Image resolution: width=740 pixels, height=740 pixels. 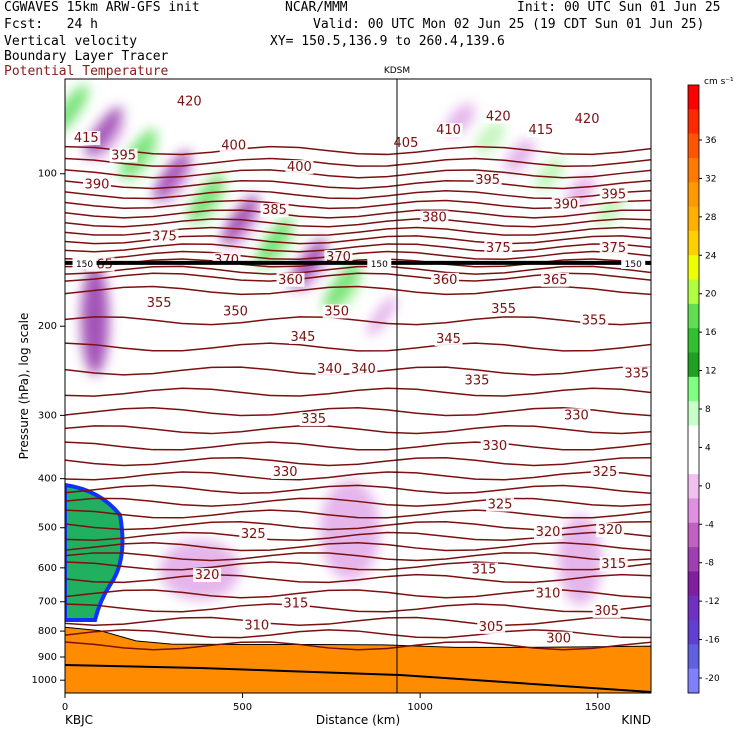 I want to click on tropopause-label: 150, so click(x=84, y=265).